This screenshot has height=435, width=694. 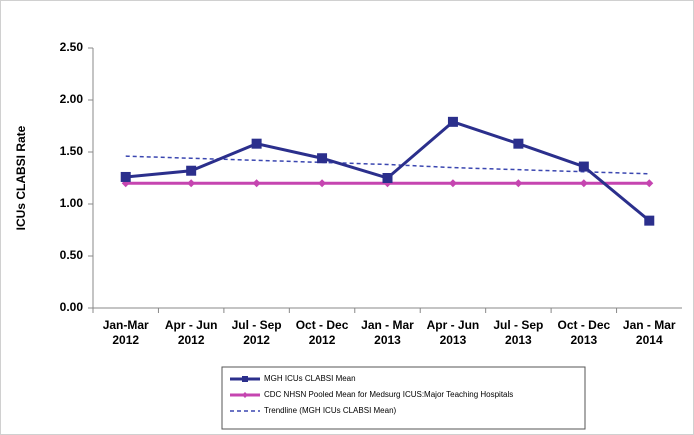 What do you see at coordinates (72, 307) in the screenshot?
I see `y-tick-label: 0.00` at bounding box center [72, 307].